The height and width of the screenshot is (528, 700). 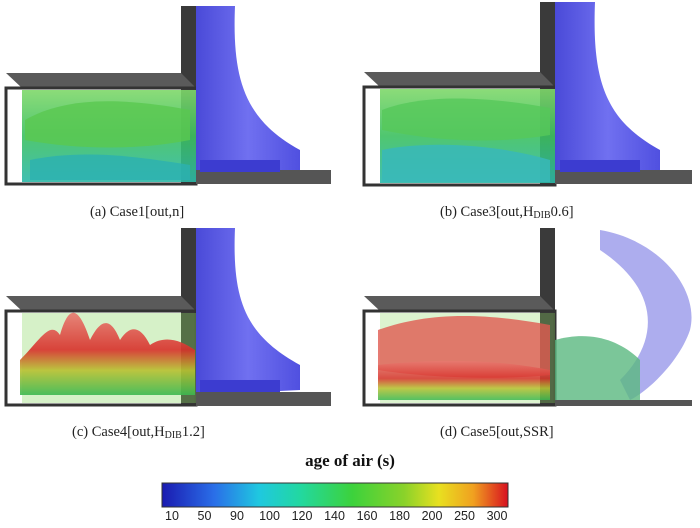 I want to click on legend-tick-label: 200, so click(x=432, y=516).